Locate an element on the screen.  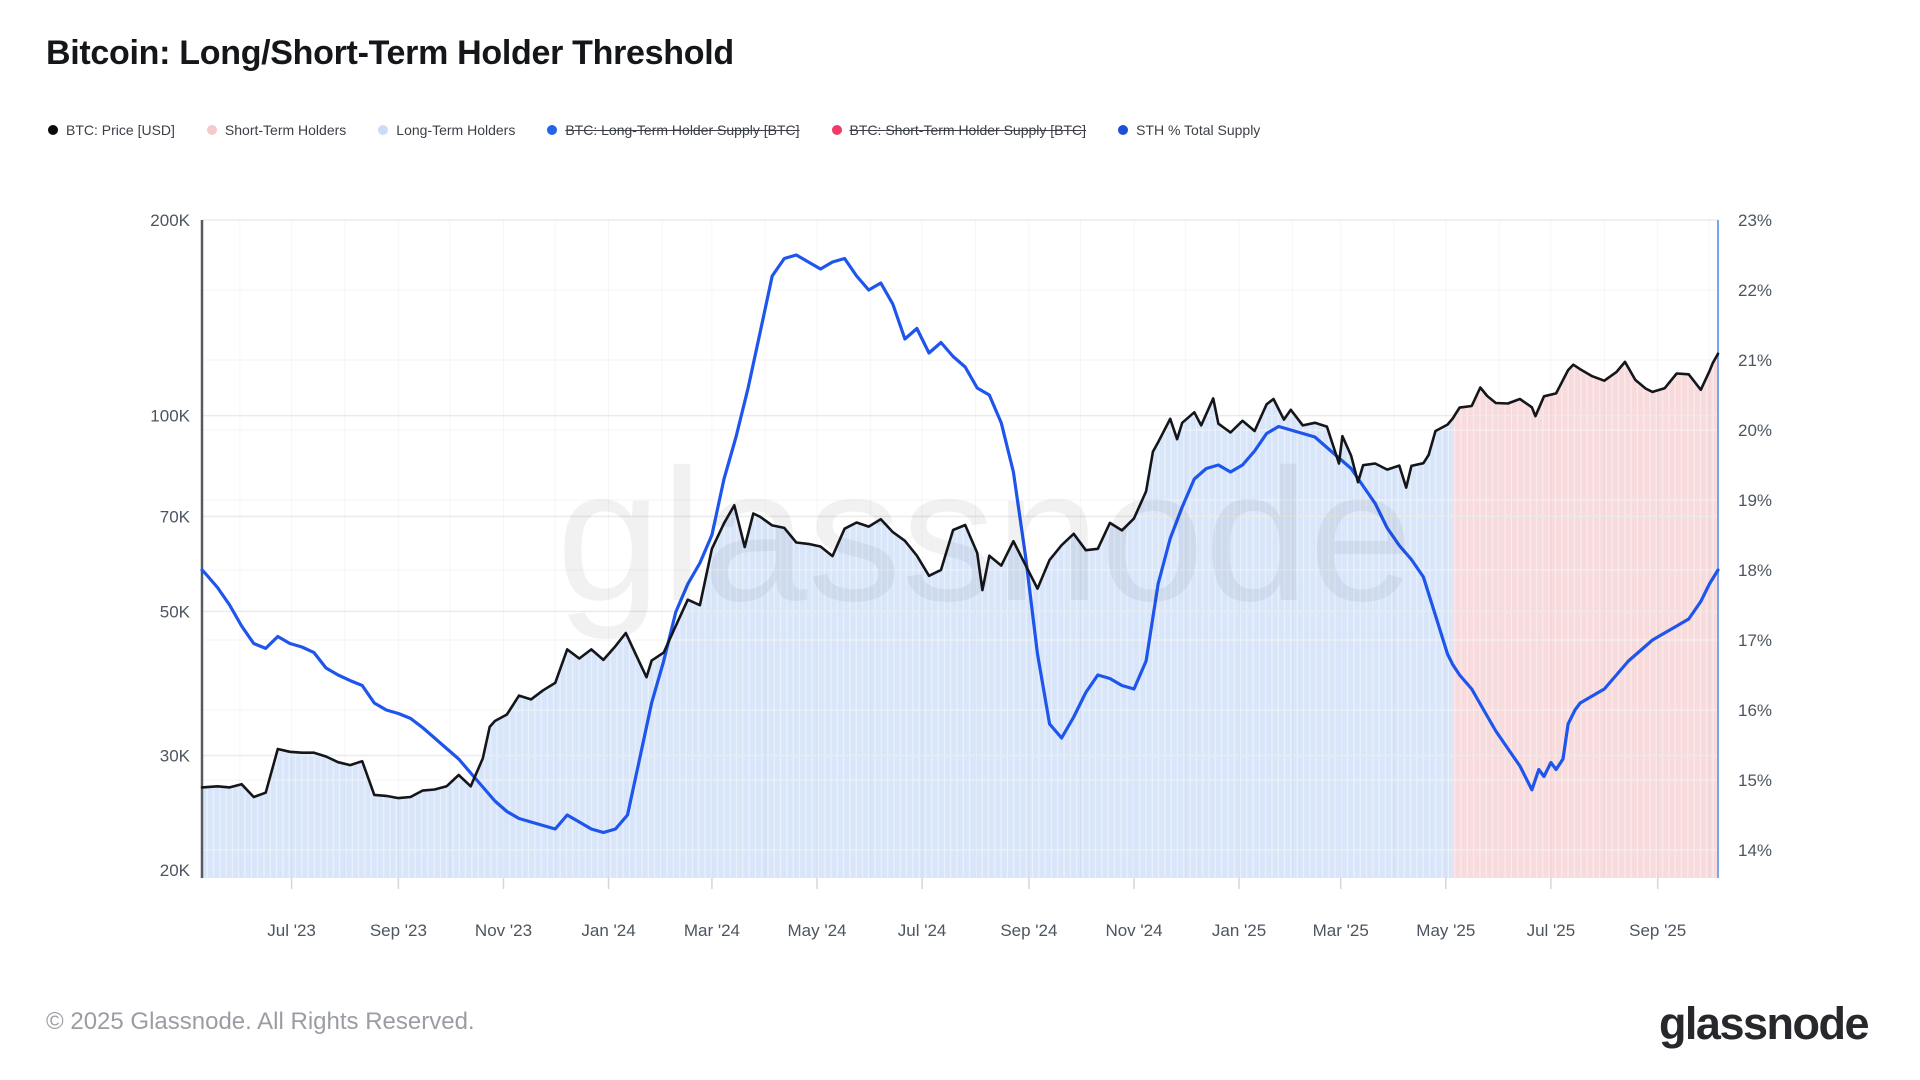
x-axis-tick-label: Jul '25 is located at coordinates (1551, 930).